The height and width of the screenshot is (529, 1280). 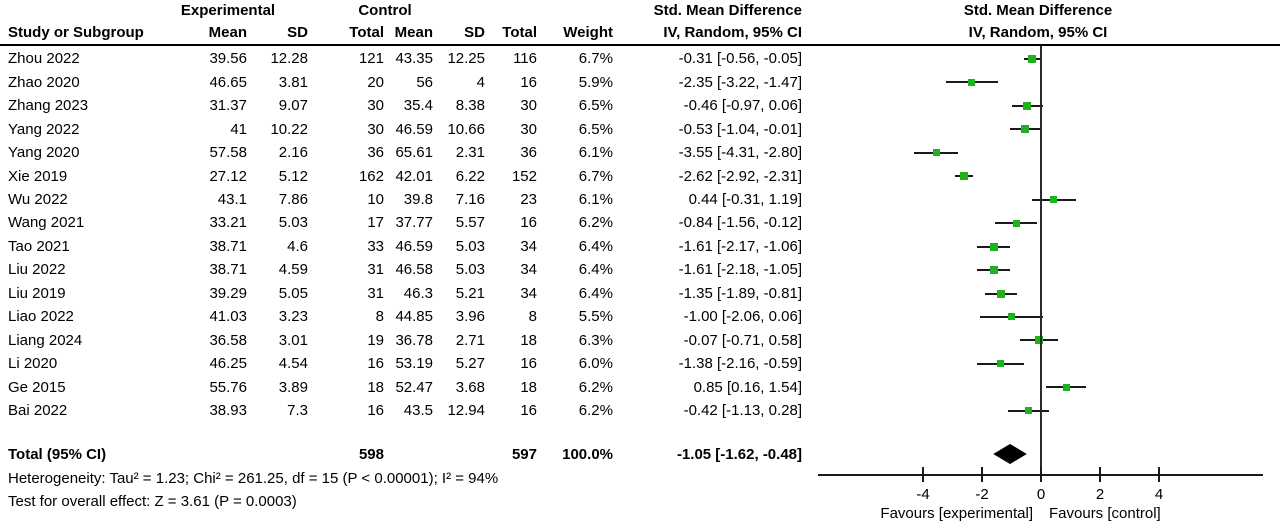 What do you see at coordinates (1105, 513) in the screenshot?
I see `favours-control-label: Favours [control]` at bounding box center [1105, 513].